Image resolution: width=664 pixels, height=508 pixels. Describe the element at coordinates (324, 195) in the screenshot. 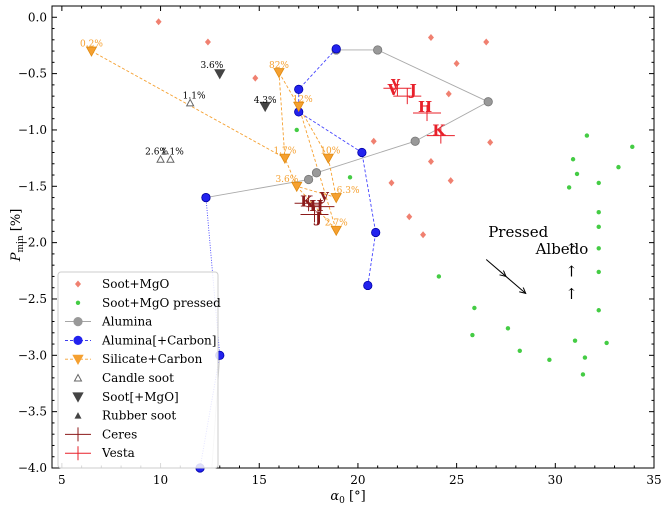

I see `observation-letter: y` at that location.